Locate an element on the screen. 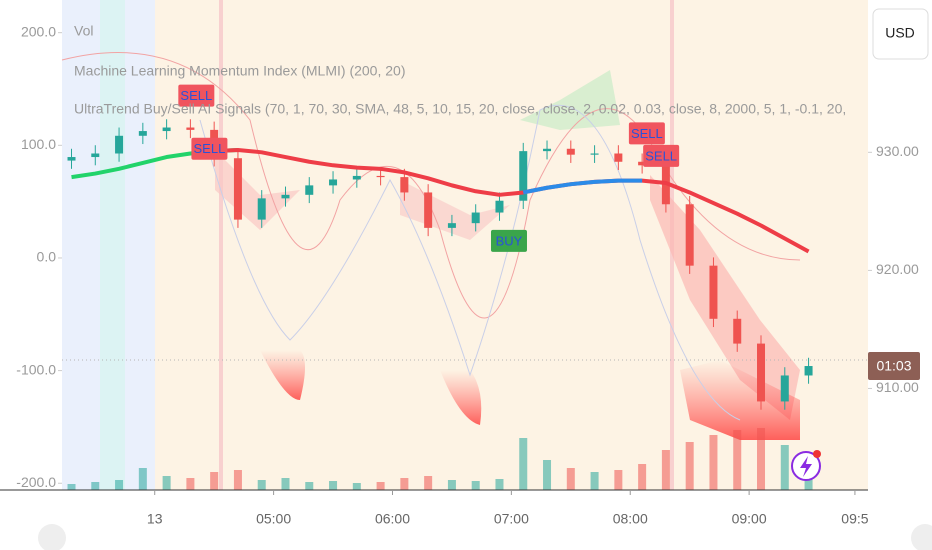 The image size is (932, 550). y2-tick-label: 930.00 is located at coordinates (897, 151).